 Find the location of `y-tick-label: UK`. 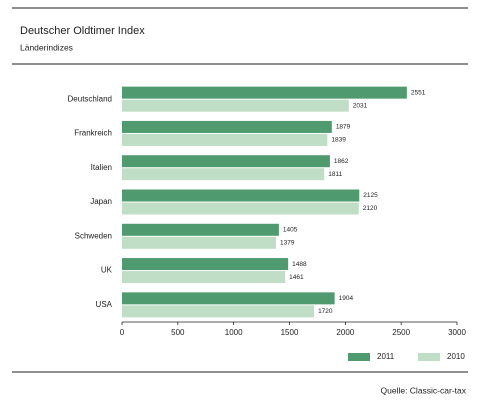

y-tick-label: UK is located at coordinates (107, 270).